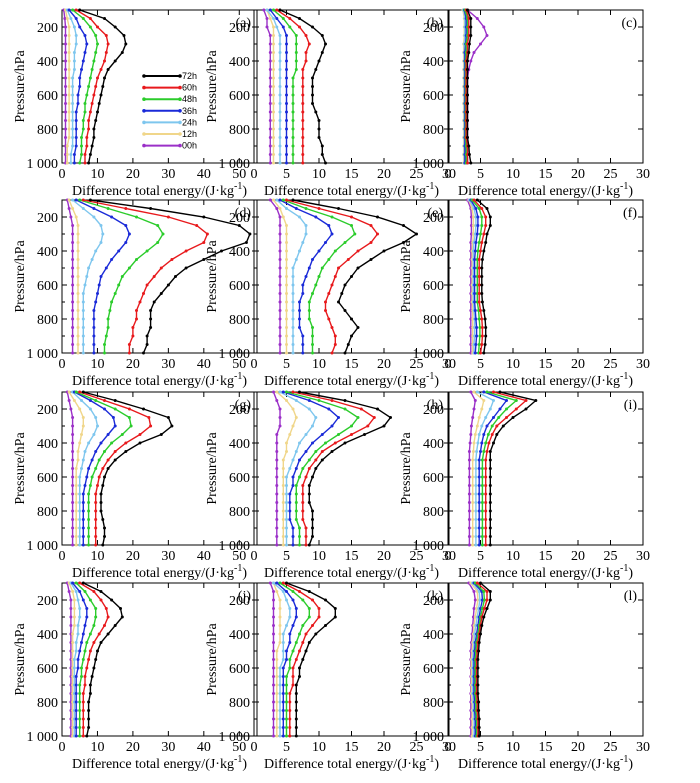 The height and width of the screenshot is (783, 700). What do you see at coordinates (277, 468) in the screenshot?
I see `series-00h` at bounding box center [277, 468].